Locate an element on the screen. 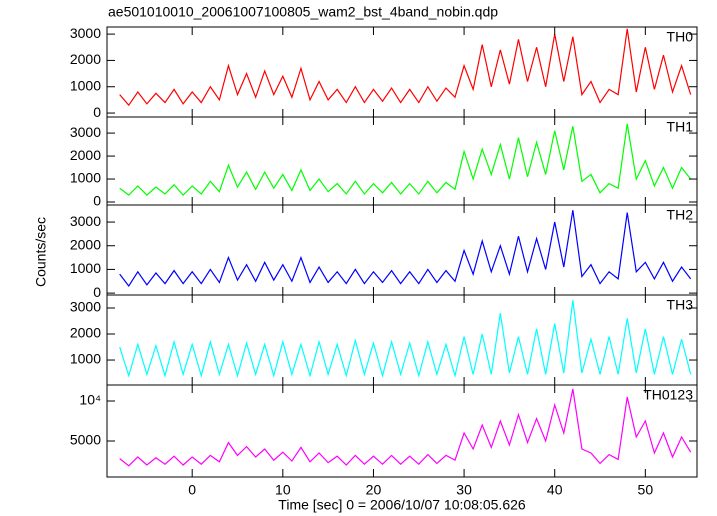 Image resolution: width=717 pixels, height=516 pixels. y-tick-label: 5000 is located at coordinates (85, 440).